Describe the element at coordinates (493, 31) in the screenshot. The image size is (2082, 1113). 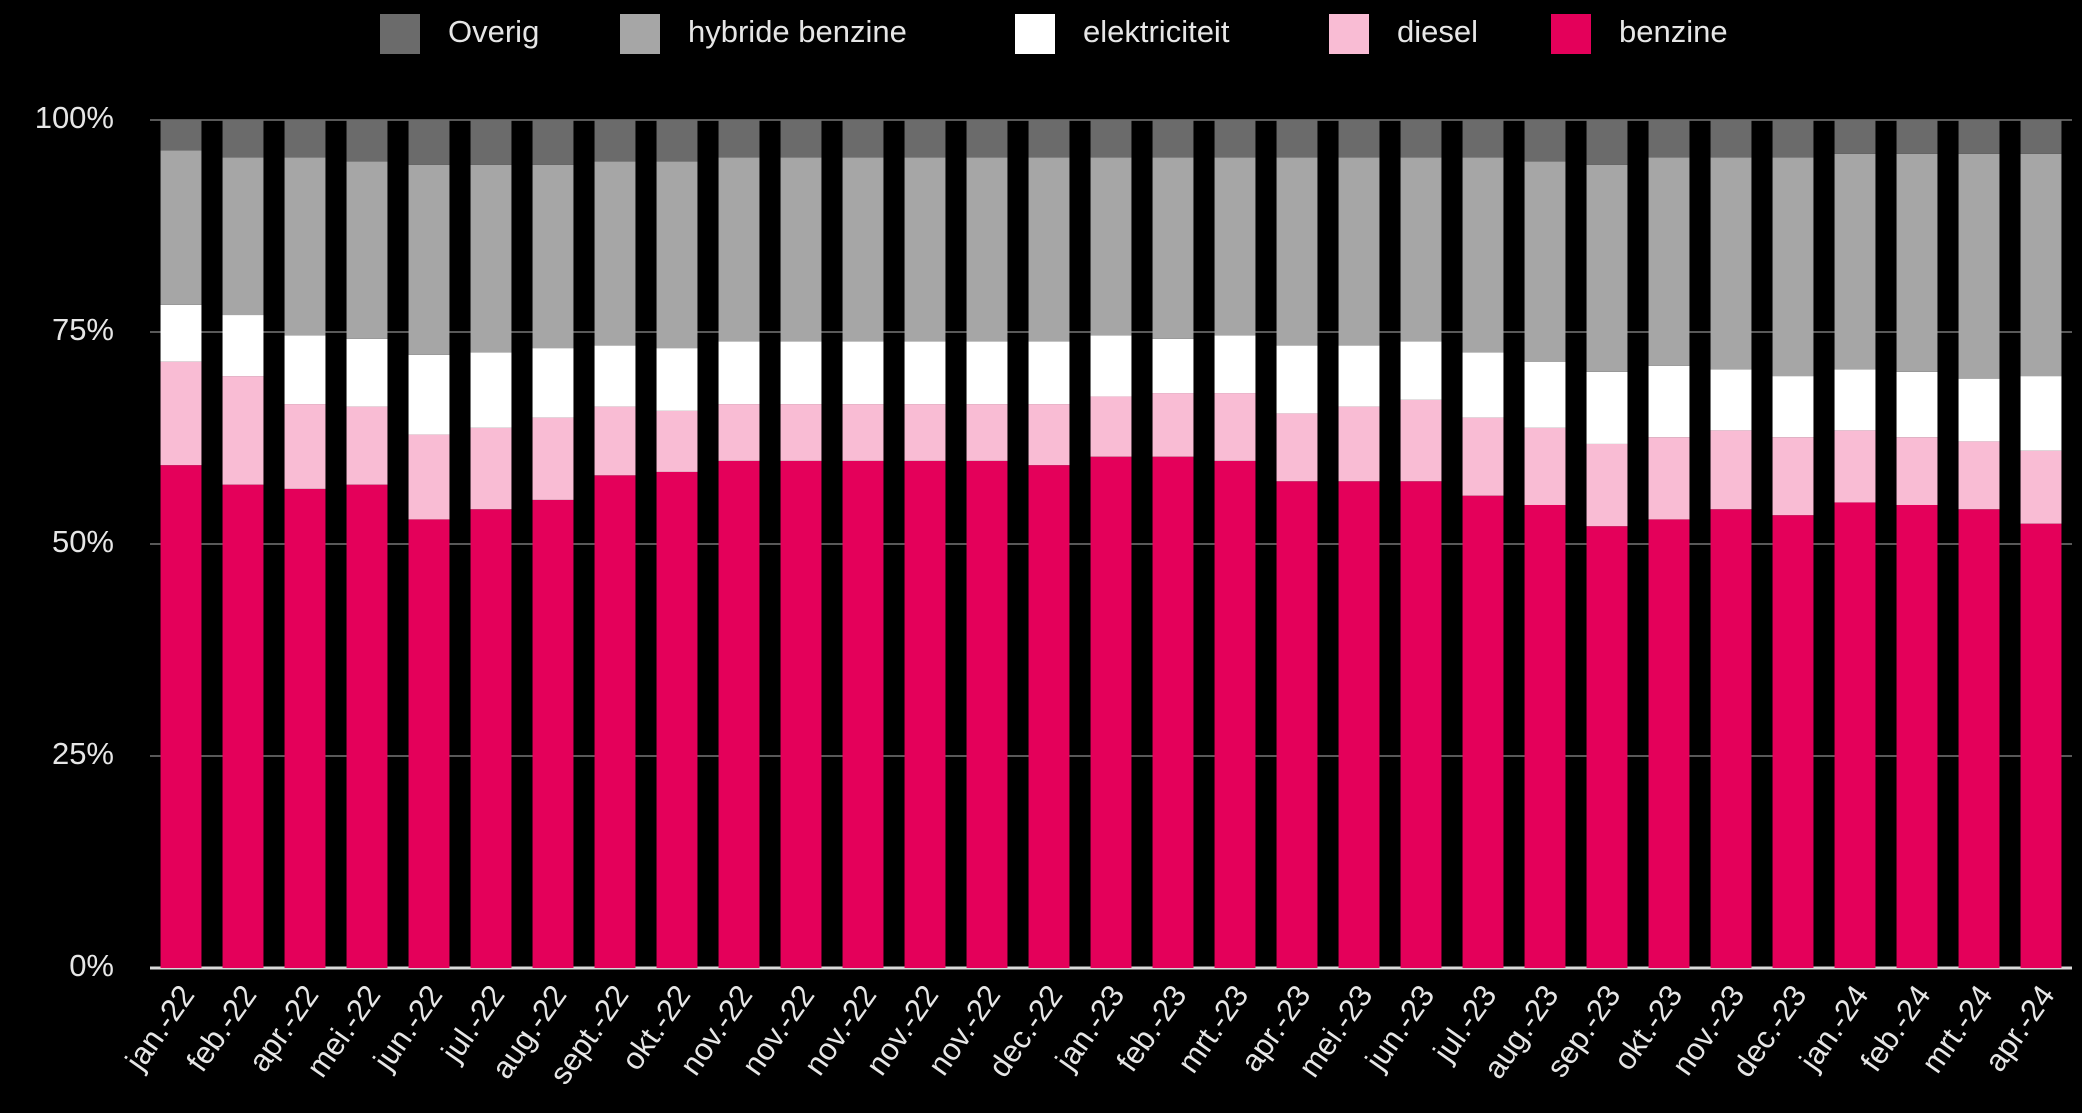
I see `legend-label: Overig` at that location.